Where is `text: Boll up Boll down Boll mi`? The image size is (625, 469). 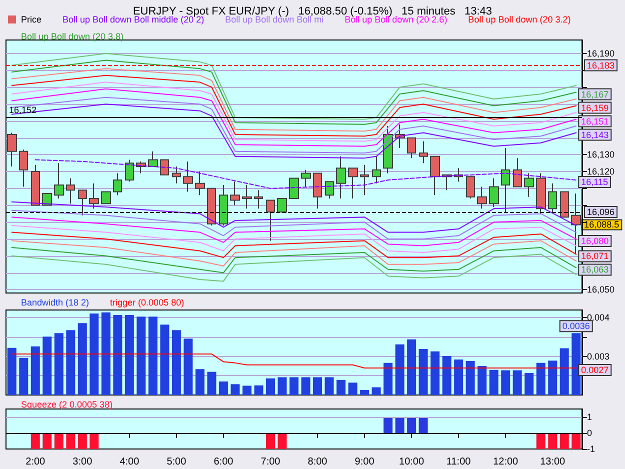
text: Boll up Boll down Boll mi is located at coordinates (274, 19).